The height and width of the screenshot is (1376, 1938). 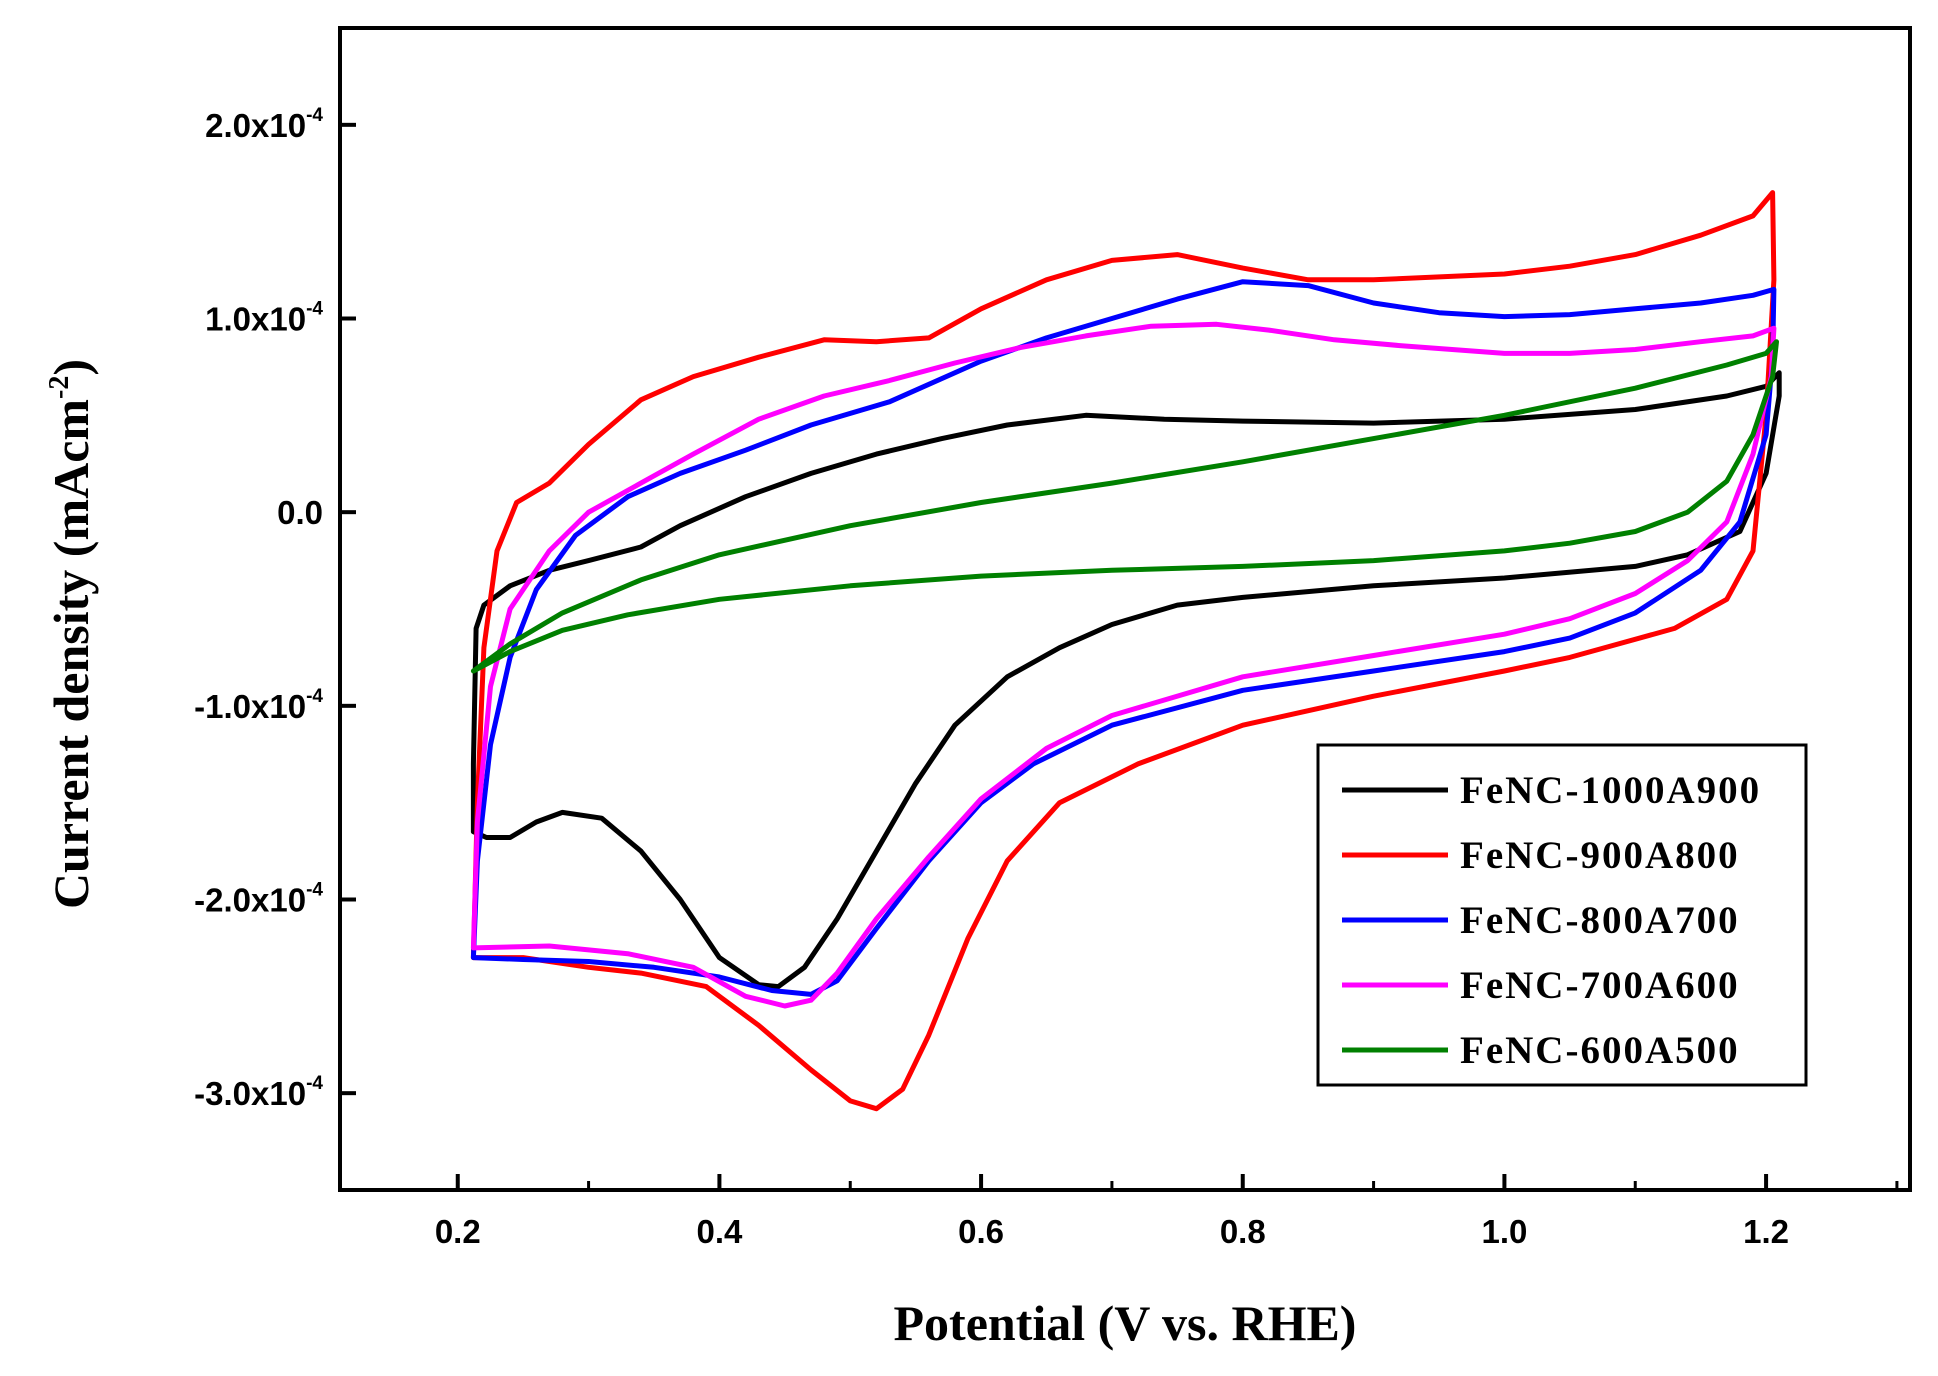 What do you see at coordinates (1600, 1050) in the screenshot?
I see `legend-label: FeNC-600A500` at bounding box center [1600, 1050].